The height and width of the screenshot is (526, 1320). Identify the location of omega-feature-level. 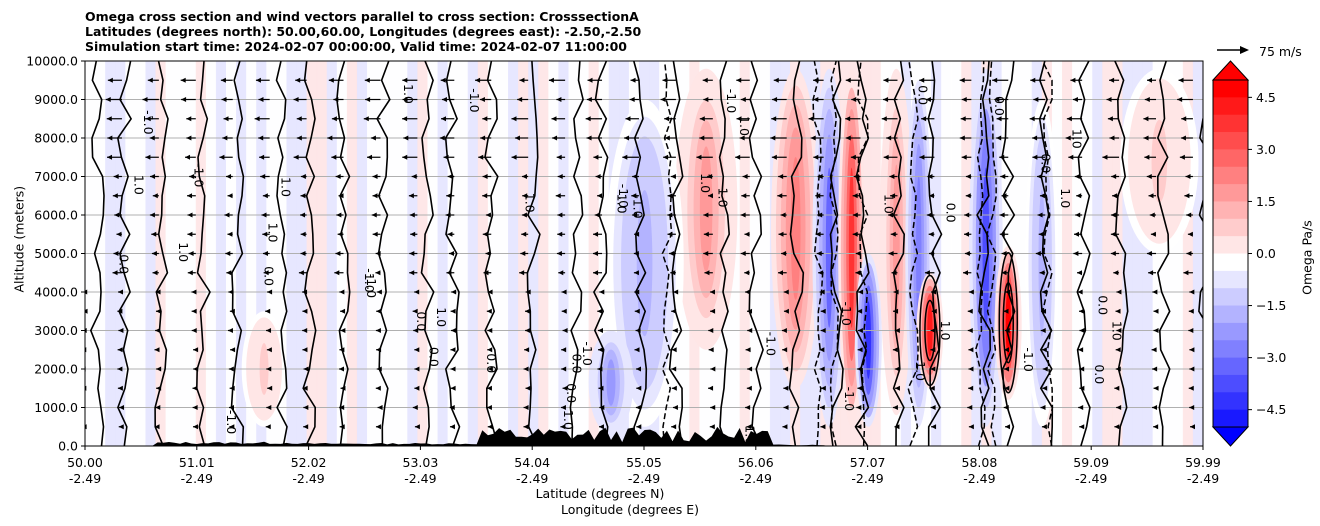
(1042, 263).